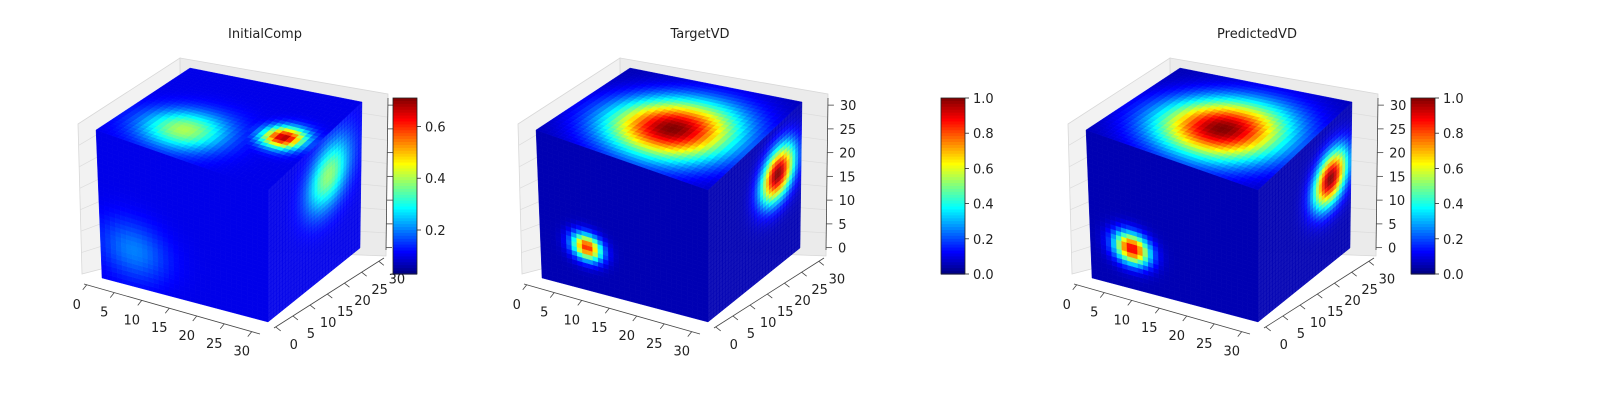 This screenshot has height=404, width=1600. Describe the element at coordinates (379, 290) in the screenshot. I see `y-tick-label: 25` at that location.